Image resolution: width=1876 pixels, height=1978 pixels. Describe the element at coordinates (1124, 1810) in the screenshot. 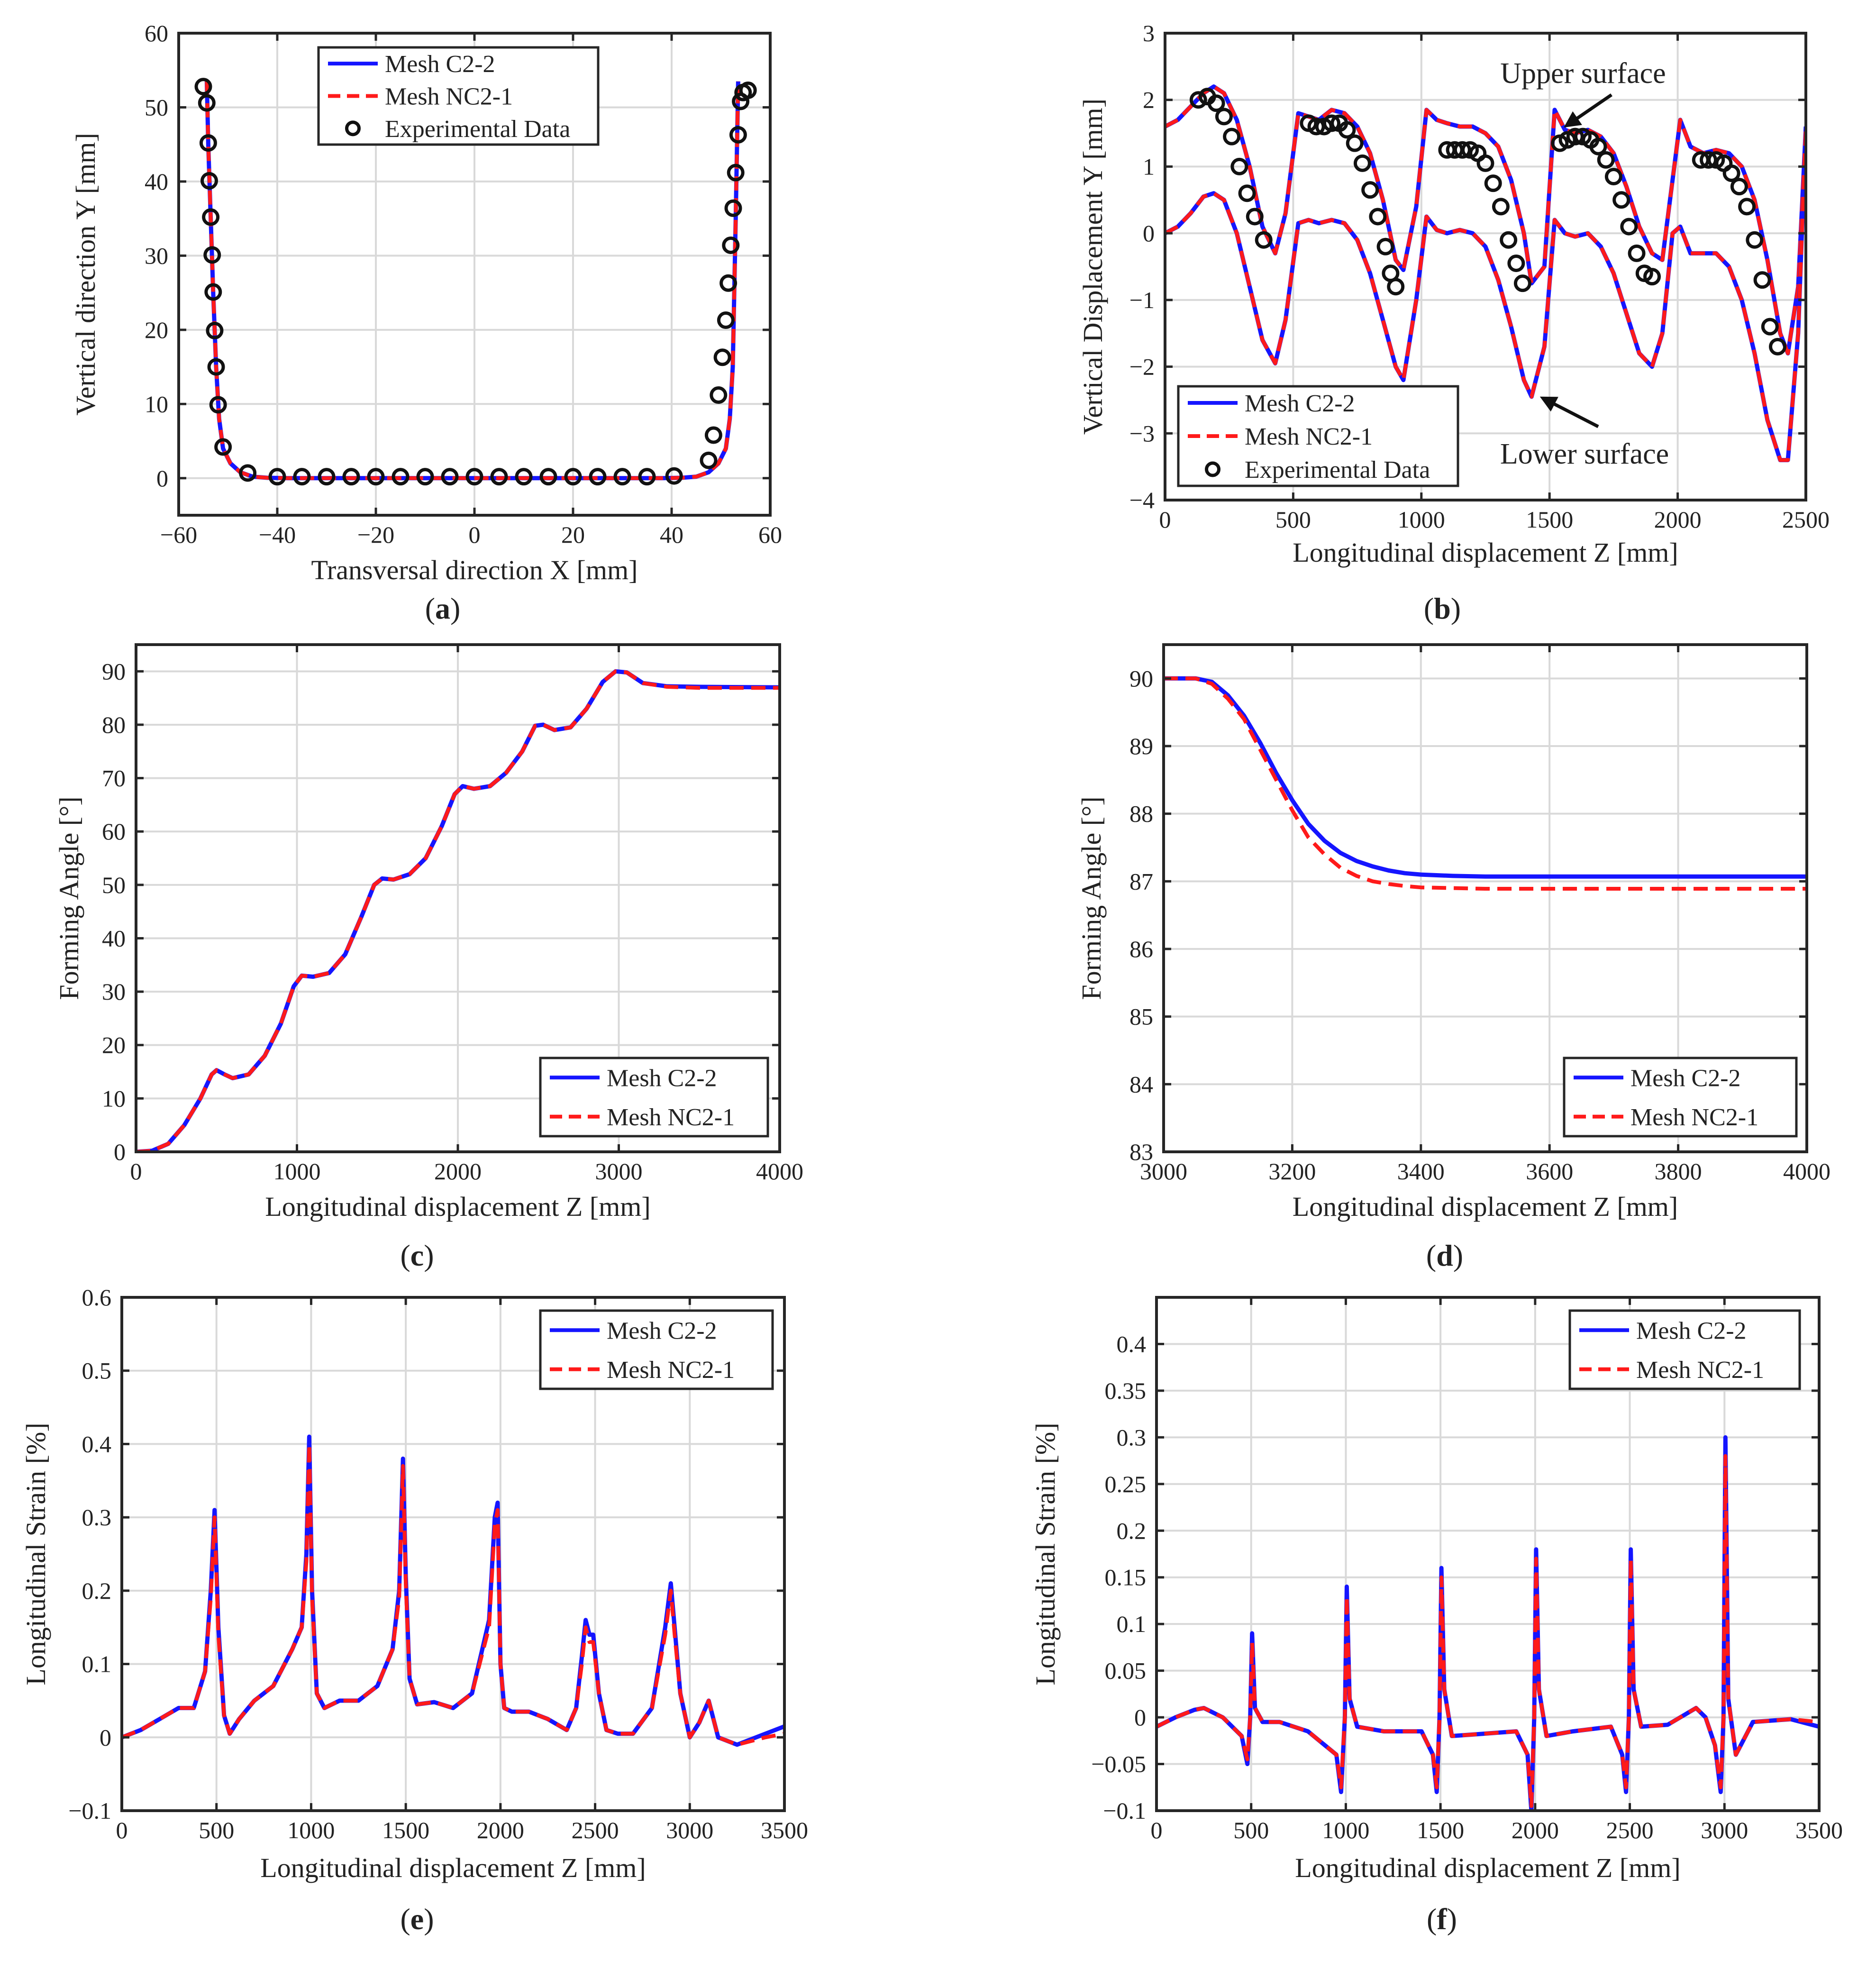

I see `y-tick-label: −0.1` at that location.